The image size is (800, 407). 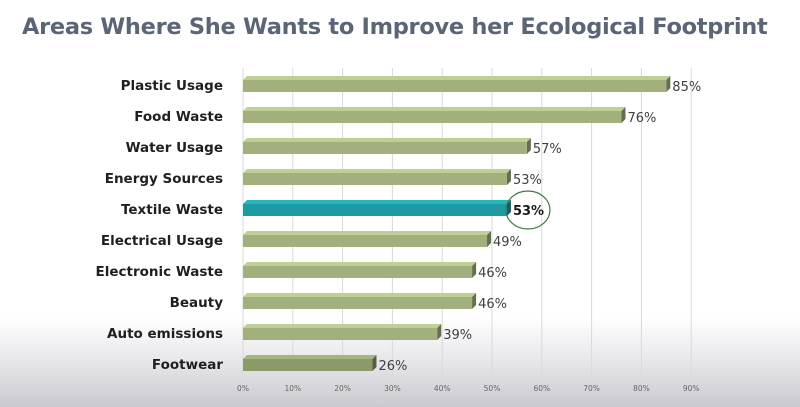 What do you see at coordinates (292, 388) in the screenshot?
I see `x-tick-label: 10%` at bounding box center [292, 388].